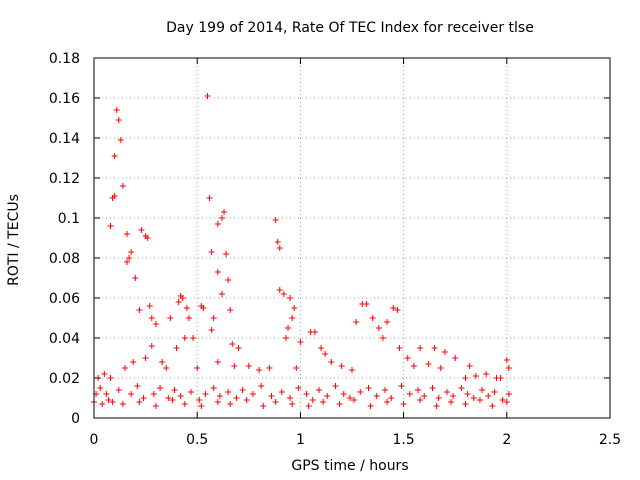 This screenshot has width=640, height=480. What do you see at coordinates (64, 339) in the screenshot?
I see `y-tick-label: 0.04` at bounding box center [64, 339].